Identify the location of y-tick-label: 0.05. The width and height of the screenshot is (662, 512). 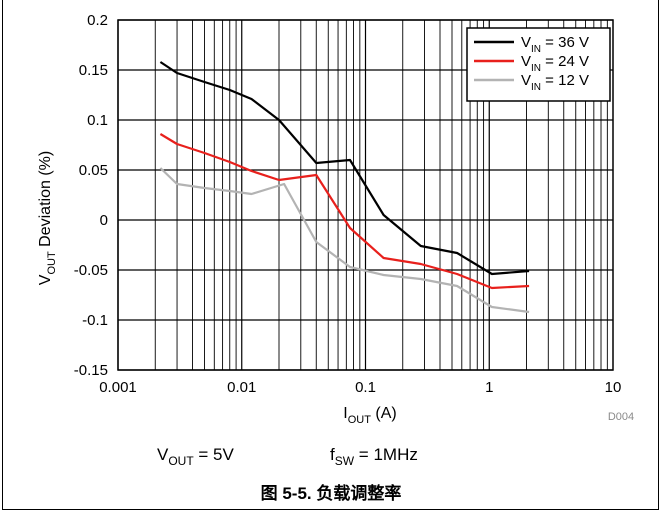
(93, 170).